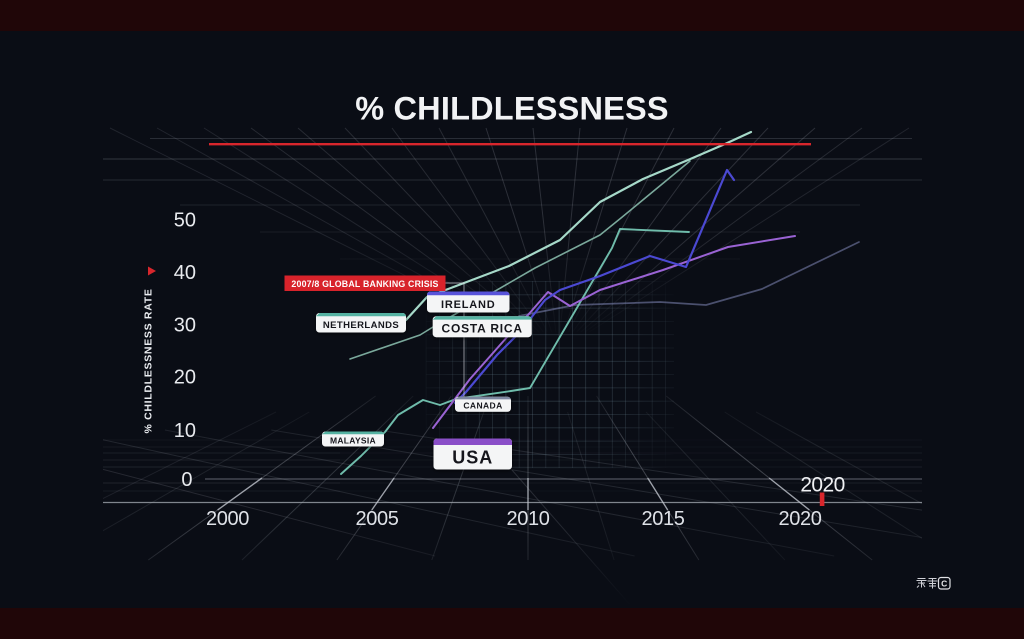  Describe the element at coordinates (512, 109) in the screenshot. I see `svg-text: % CHILDLESSNESS` at that location.